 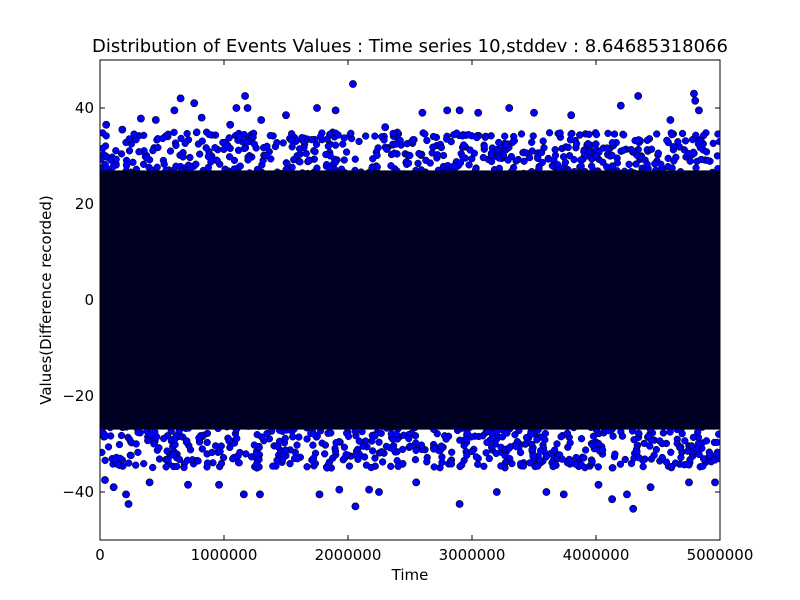 I want to click on x-axis-label: Time, so click(x=410, y=575).